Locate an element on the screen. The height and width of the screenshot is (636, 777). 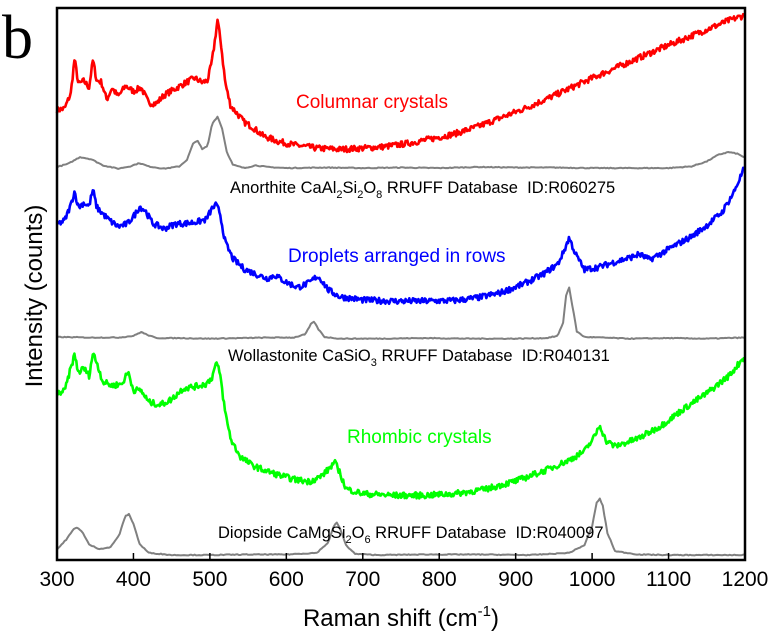
x-tick-label: 600 is located at coordinates (286, 579).